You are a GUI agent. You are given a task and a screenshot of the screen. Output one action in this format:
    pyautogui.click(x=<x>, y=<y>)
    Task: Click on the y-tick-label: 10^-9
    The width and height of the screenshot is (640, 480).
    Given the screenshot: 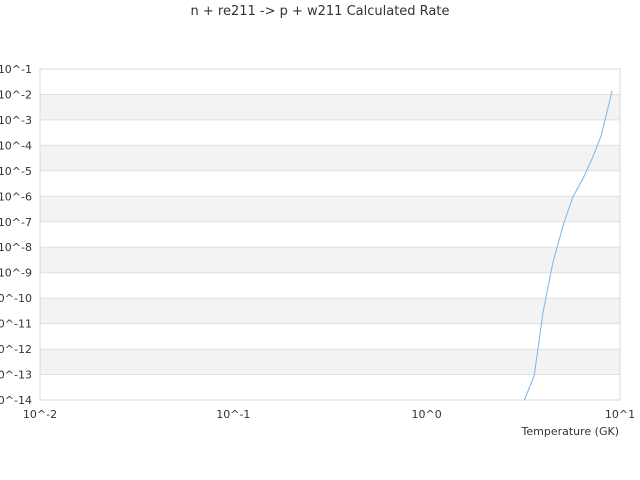 What is the action you would take?
    pyautogui.click(x=16, y=273)
    